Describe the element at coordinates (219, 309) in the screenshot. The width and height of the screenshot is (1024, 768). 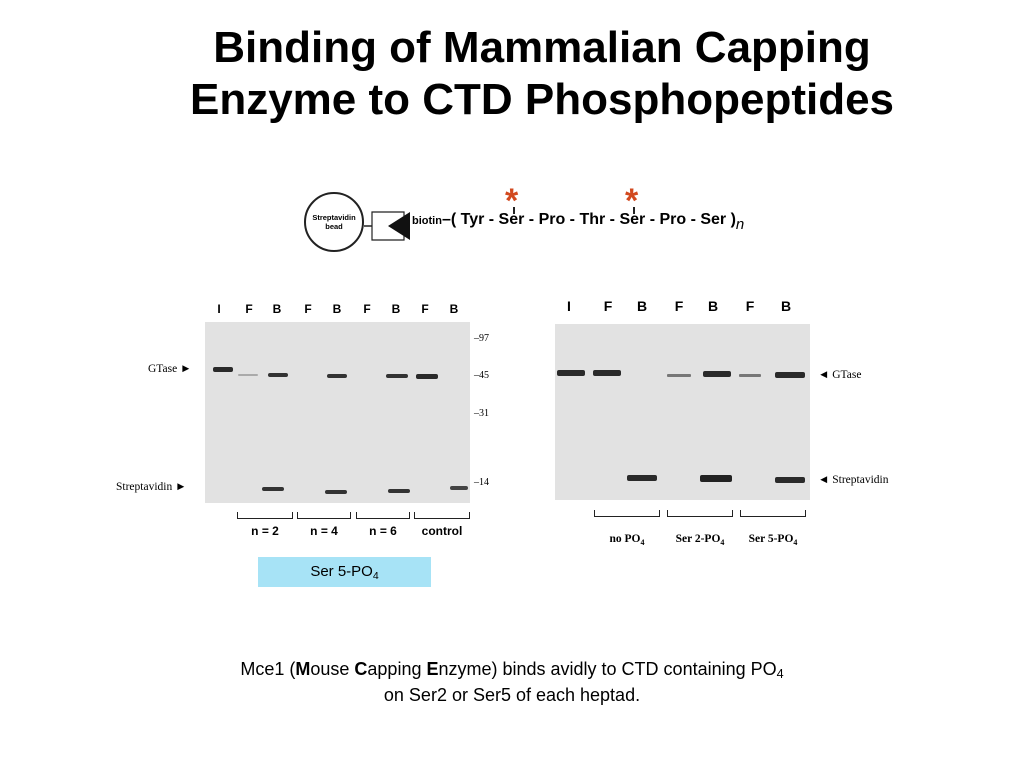
I see `left-lane-label: I` at that location.